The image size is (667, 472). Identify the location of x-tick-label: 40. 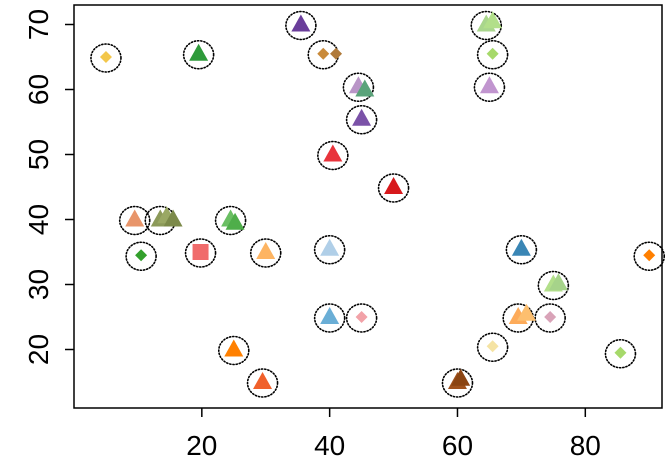
(329, 445).